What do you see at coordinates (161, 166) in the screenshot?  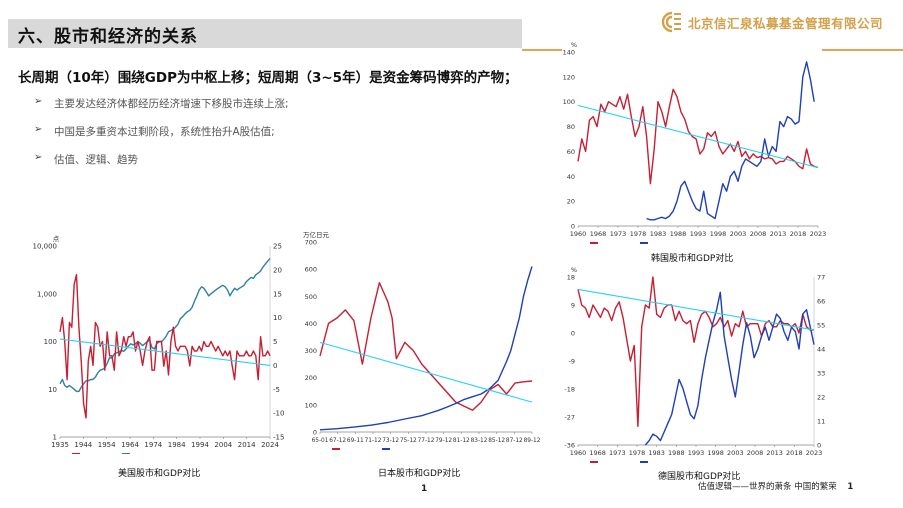 I see `bullet-item: ➢ 估值、逻辑、趋势` at bounding box center [161, 166].